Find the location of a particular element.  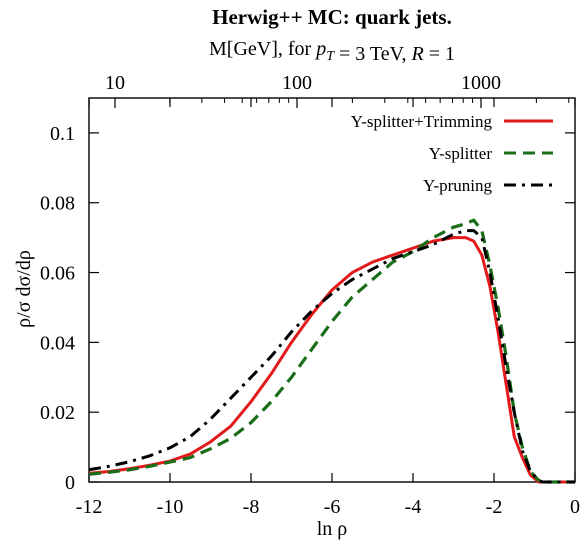

legend: Y-splitter+Trimming Y-splitter Y-pruning is located at coordinates (452, 153).